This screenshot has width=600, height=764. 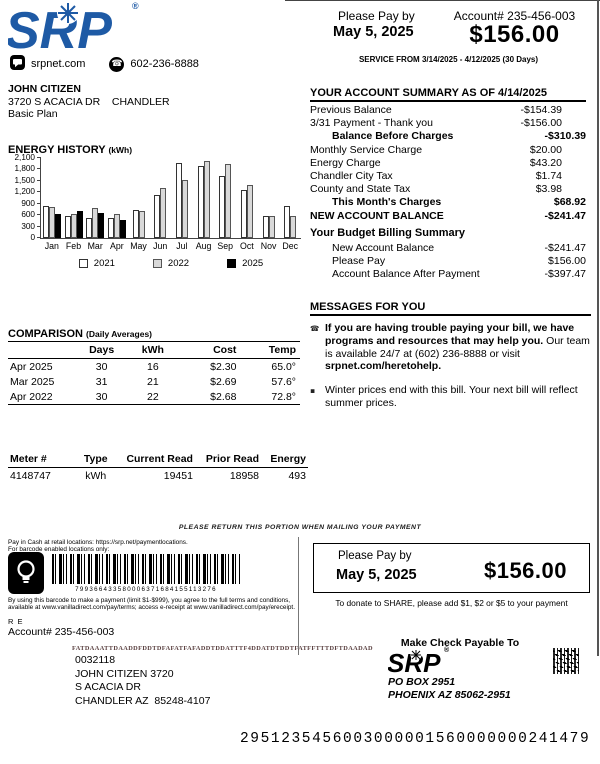 I want to click on table-row: Apr 2022 30 22 $2.68 72.8°, so click(x=154, y=397).